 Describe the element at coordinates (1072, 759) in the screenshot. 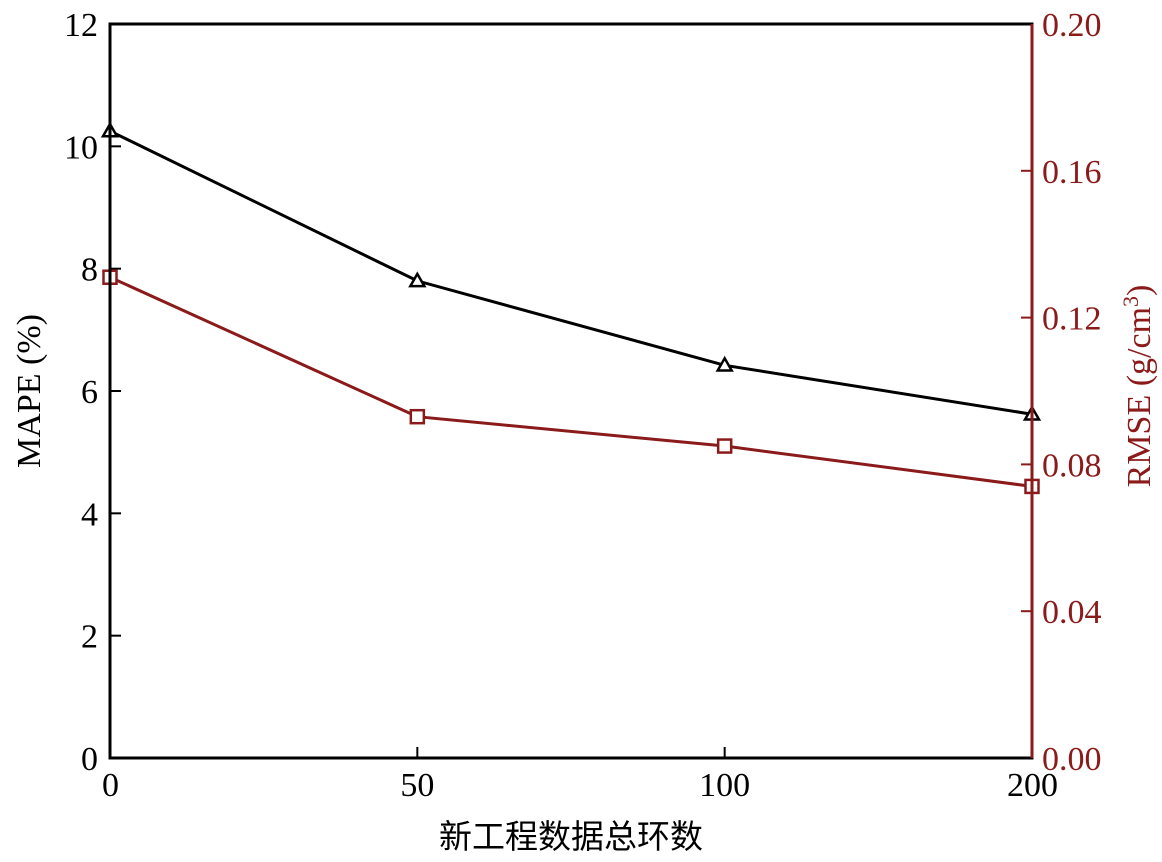

I see `right-axis-tick-label: 0.00` at that location.